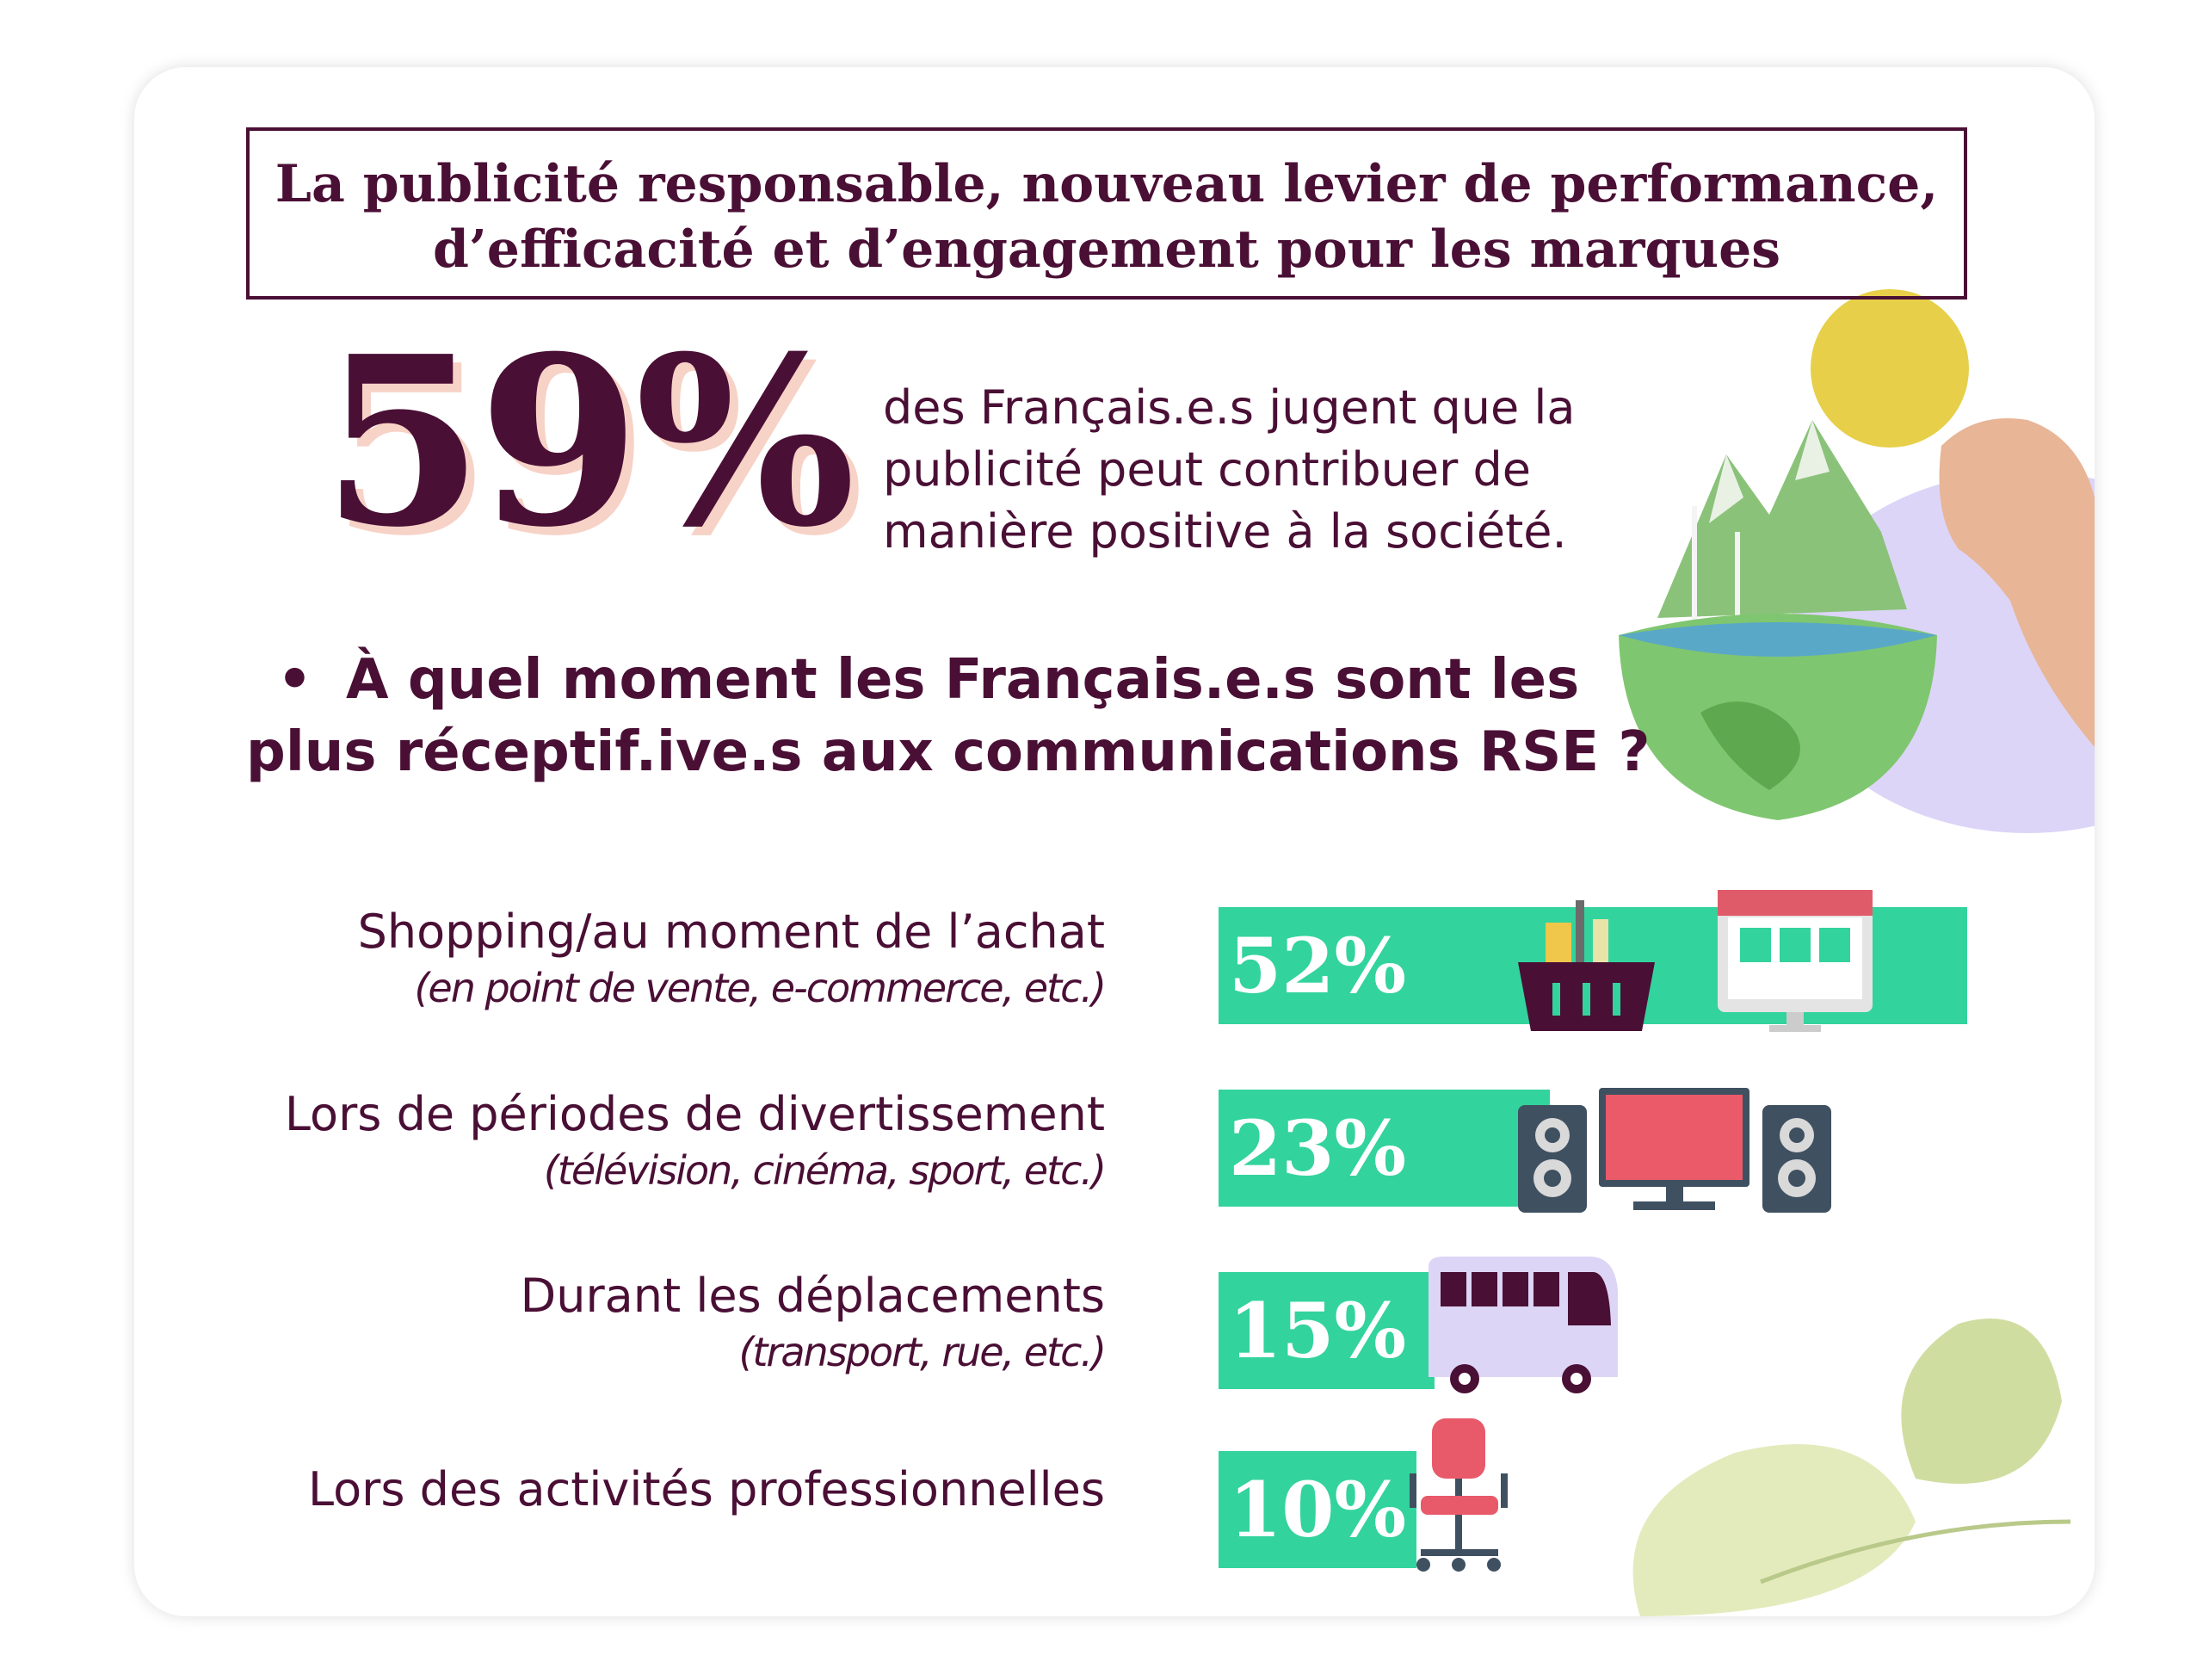 The height and width of the screenshot is (1680, 2203). I want to click on headline-description-line: manière positive à la société., so click(1225, 531).